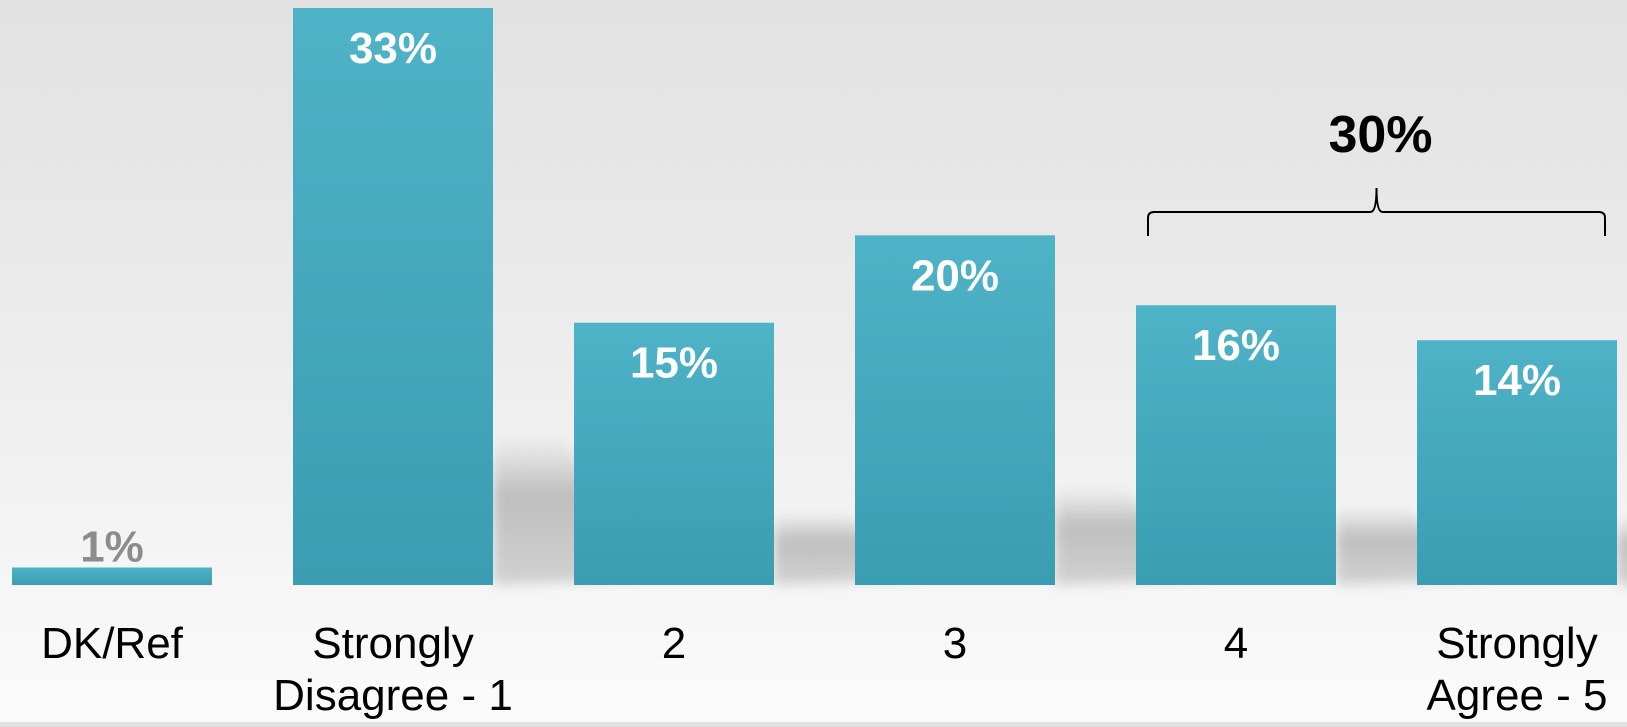 This screenshot has height=727, width=1627. Describe the element at coordinates (1517, 380) in the screenshot. I see `data-label: 14%` at that location.